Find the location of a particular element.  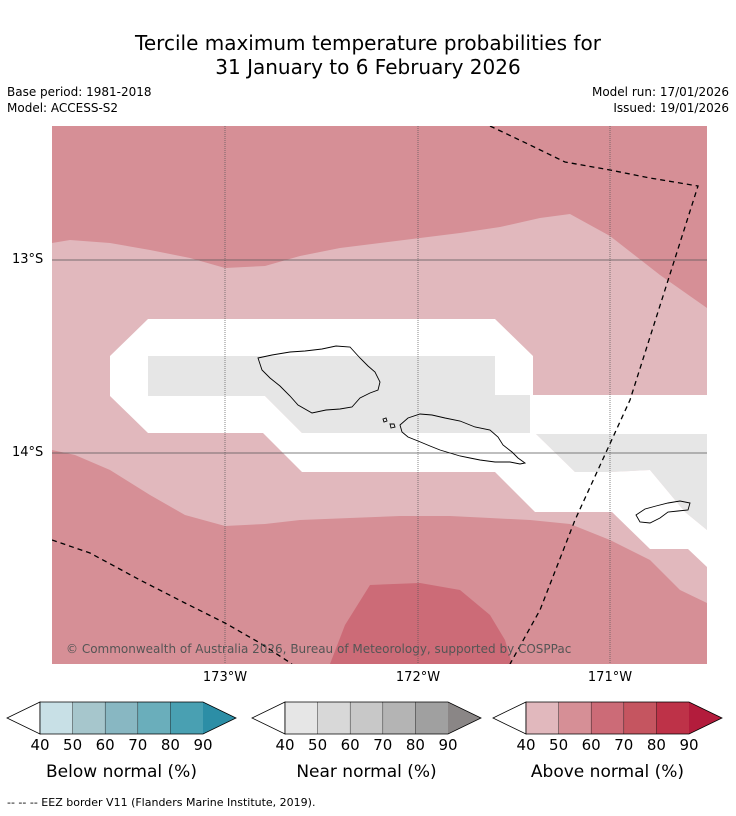

below-colorbar-tick: 70 is located at coordinates (138, 745).